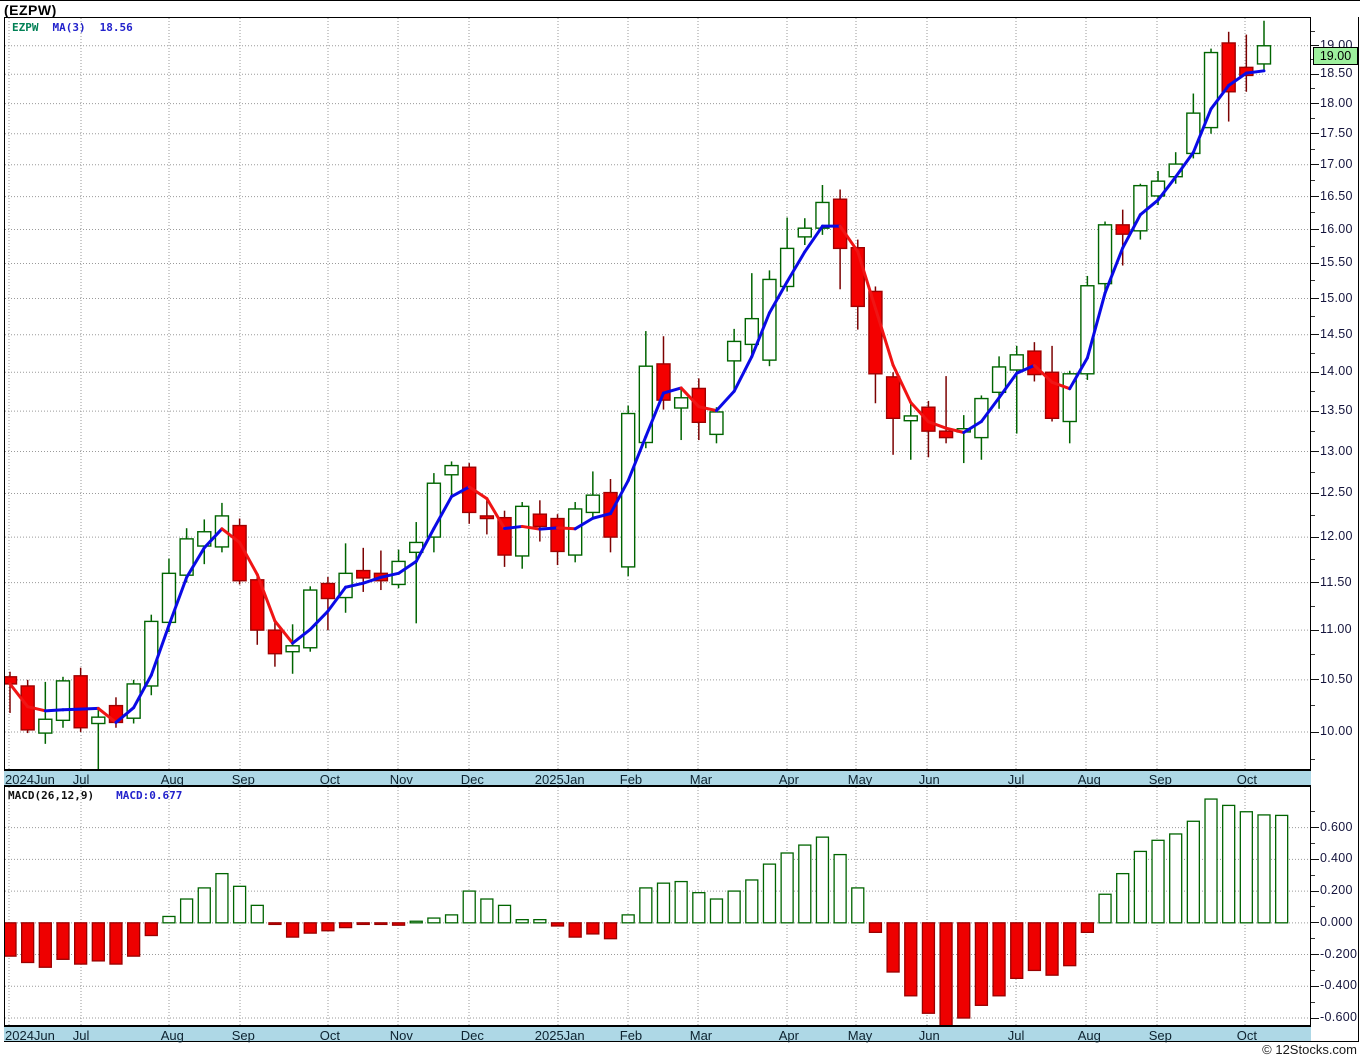 This screenshot has width=1360, height=1056. I want to click on macd-axis-label: 0.400, so click(1336, 858).